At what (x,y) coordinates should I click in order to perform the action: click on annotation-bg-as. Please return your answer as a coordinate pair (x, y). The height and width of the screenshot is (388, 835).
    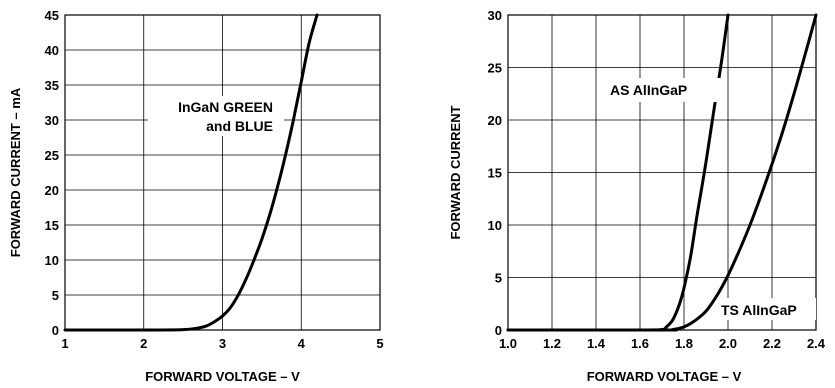
    Looking at the image, I should click on (666, 90).